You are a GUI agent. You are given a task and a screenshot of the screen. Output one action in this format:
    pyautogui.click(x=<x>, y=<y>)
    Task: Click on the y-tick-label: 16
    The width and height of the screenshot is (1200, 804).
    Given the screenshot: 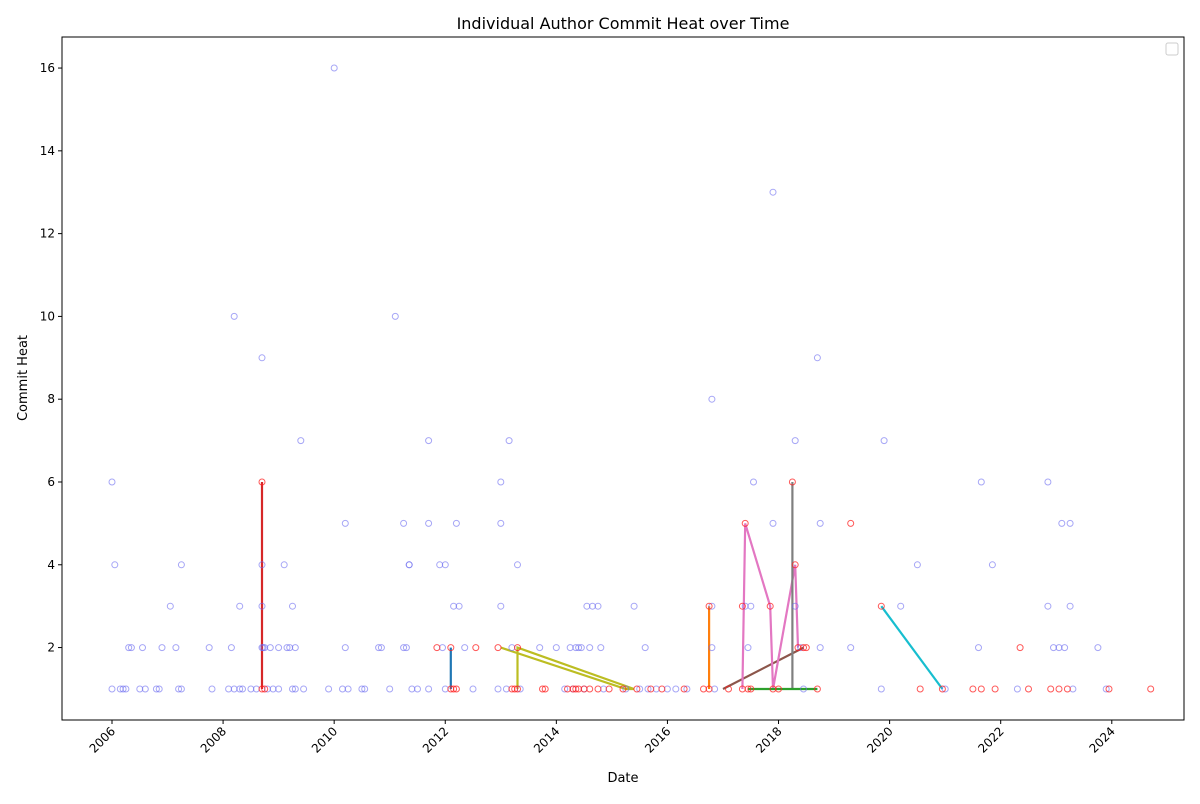 What is the action you would take?
    pyautogui.click(x=47, y=68)
    